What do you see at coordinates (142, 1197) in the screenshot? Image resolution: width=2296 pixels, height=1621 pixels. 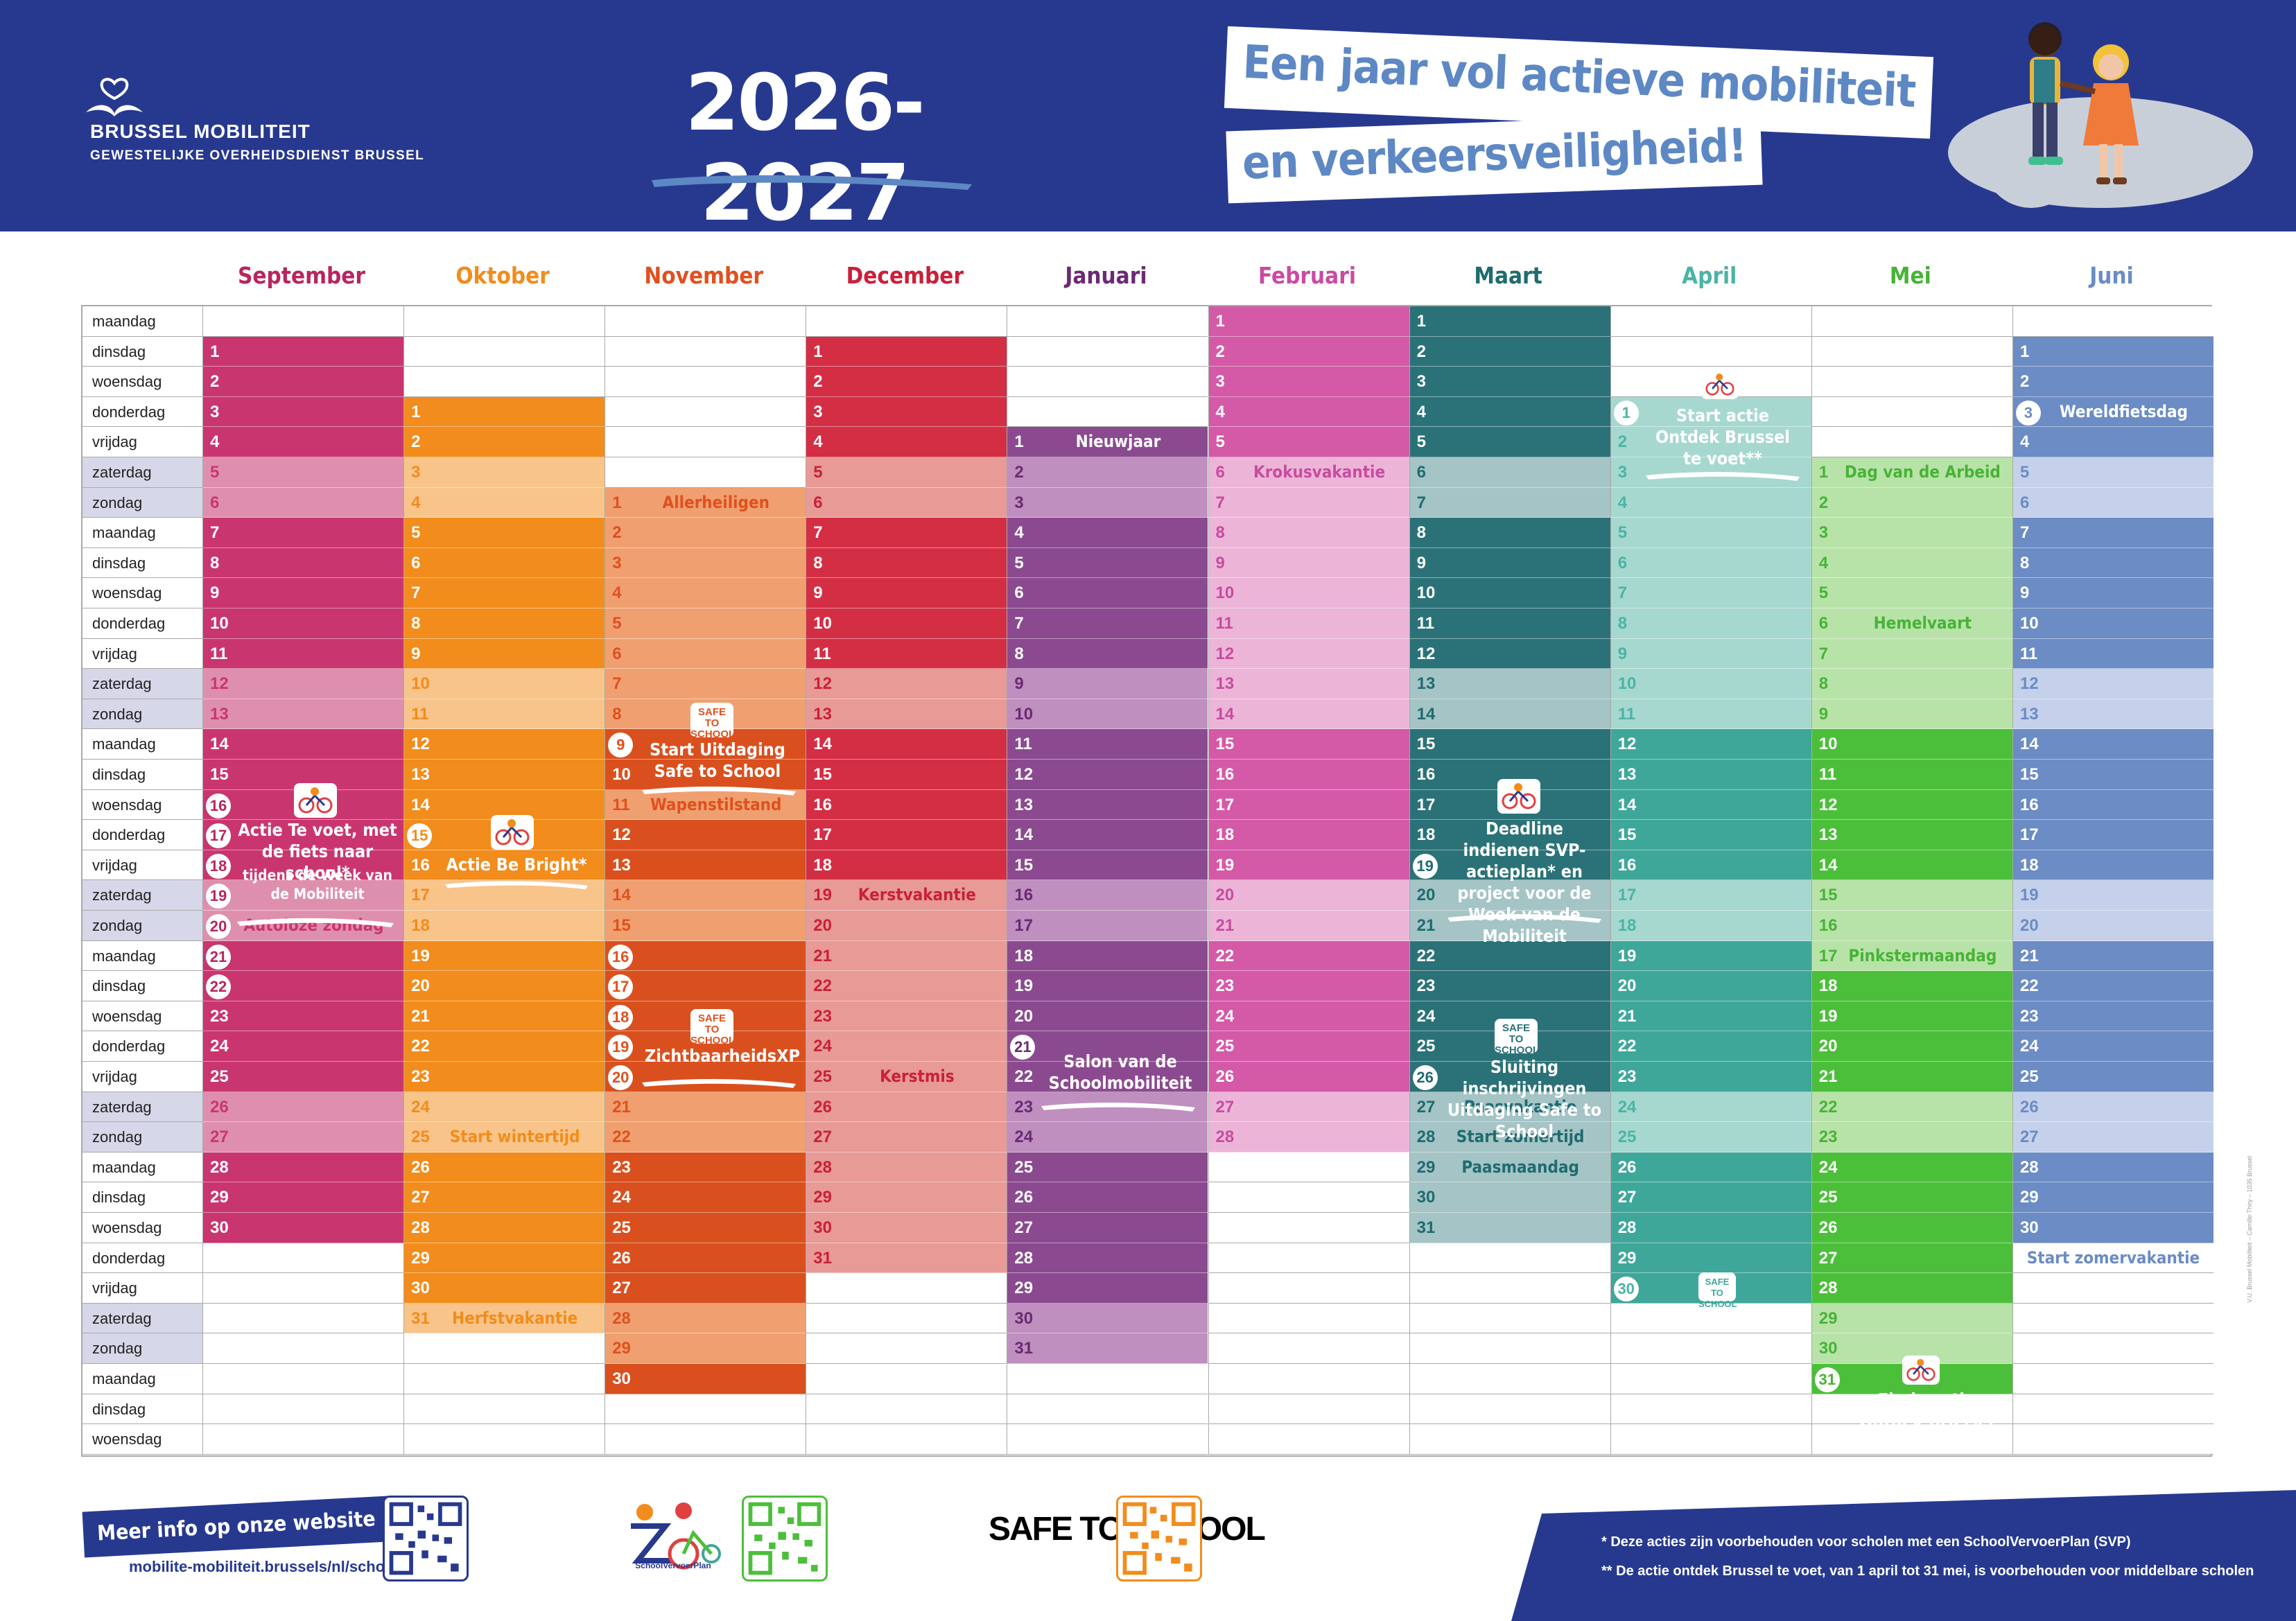 I see `weekday-label: dinsdag` at bounding box center [142, 1197].